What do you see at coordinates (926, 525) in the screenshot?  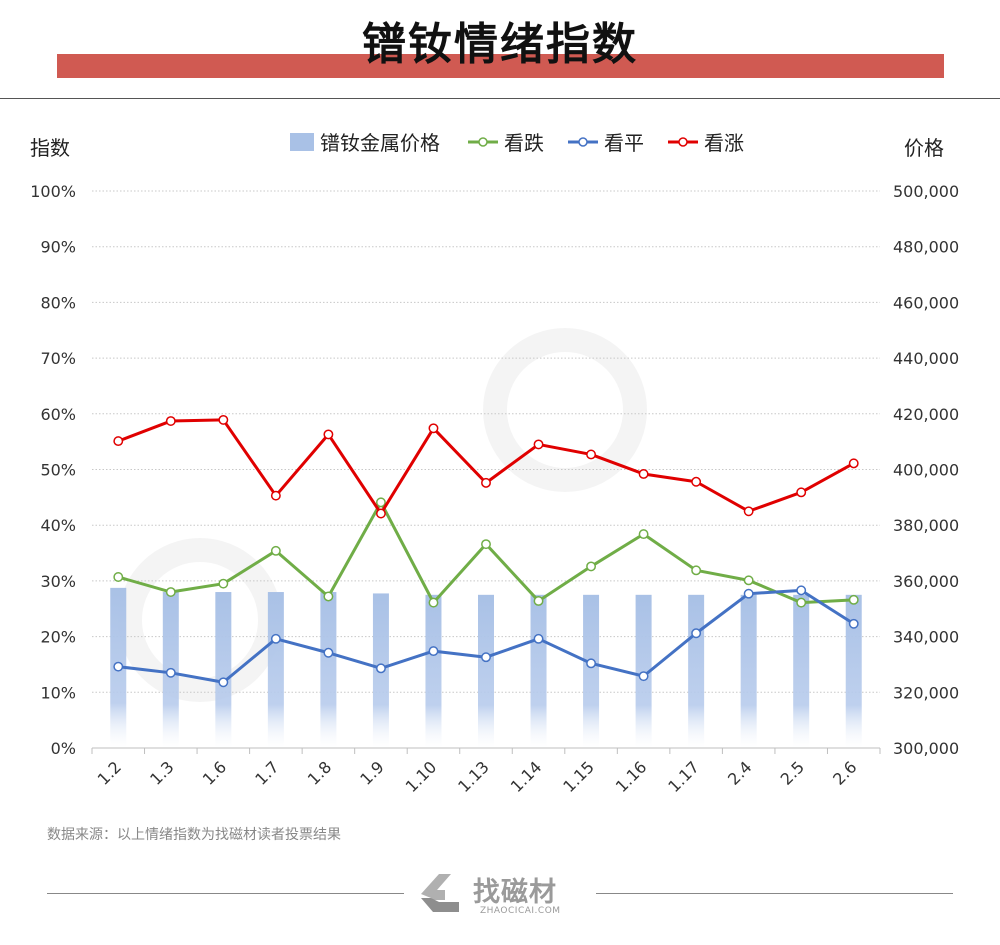 I see `y-right-tick-label: 380,000` at bounding box center [926, 525].